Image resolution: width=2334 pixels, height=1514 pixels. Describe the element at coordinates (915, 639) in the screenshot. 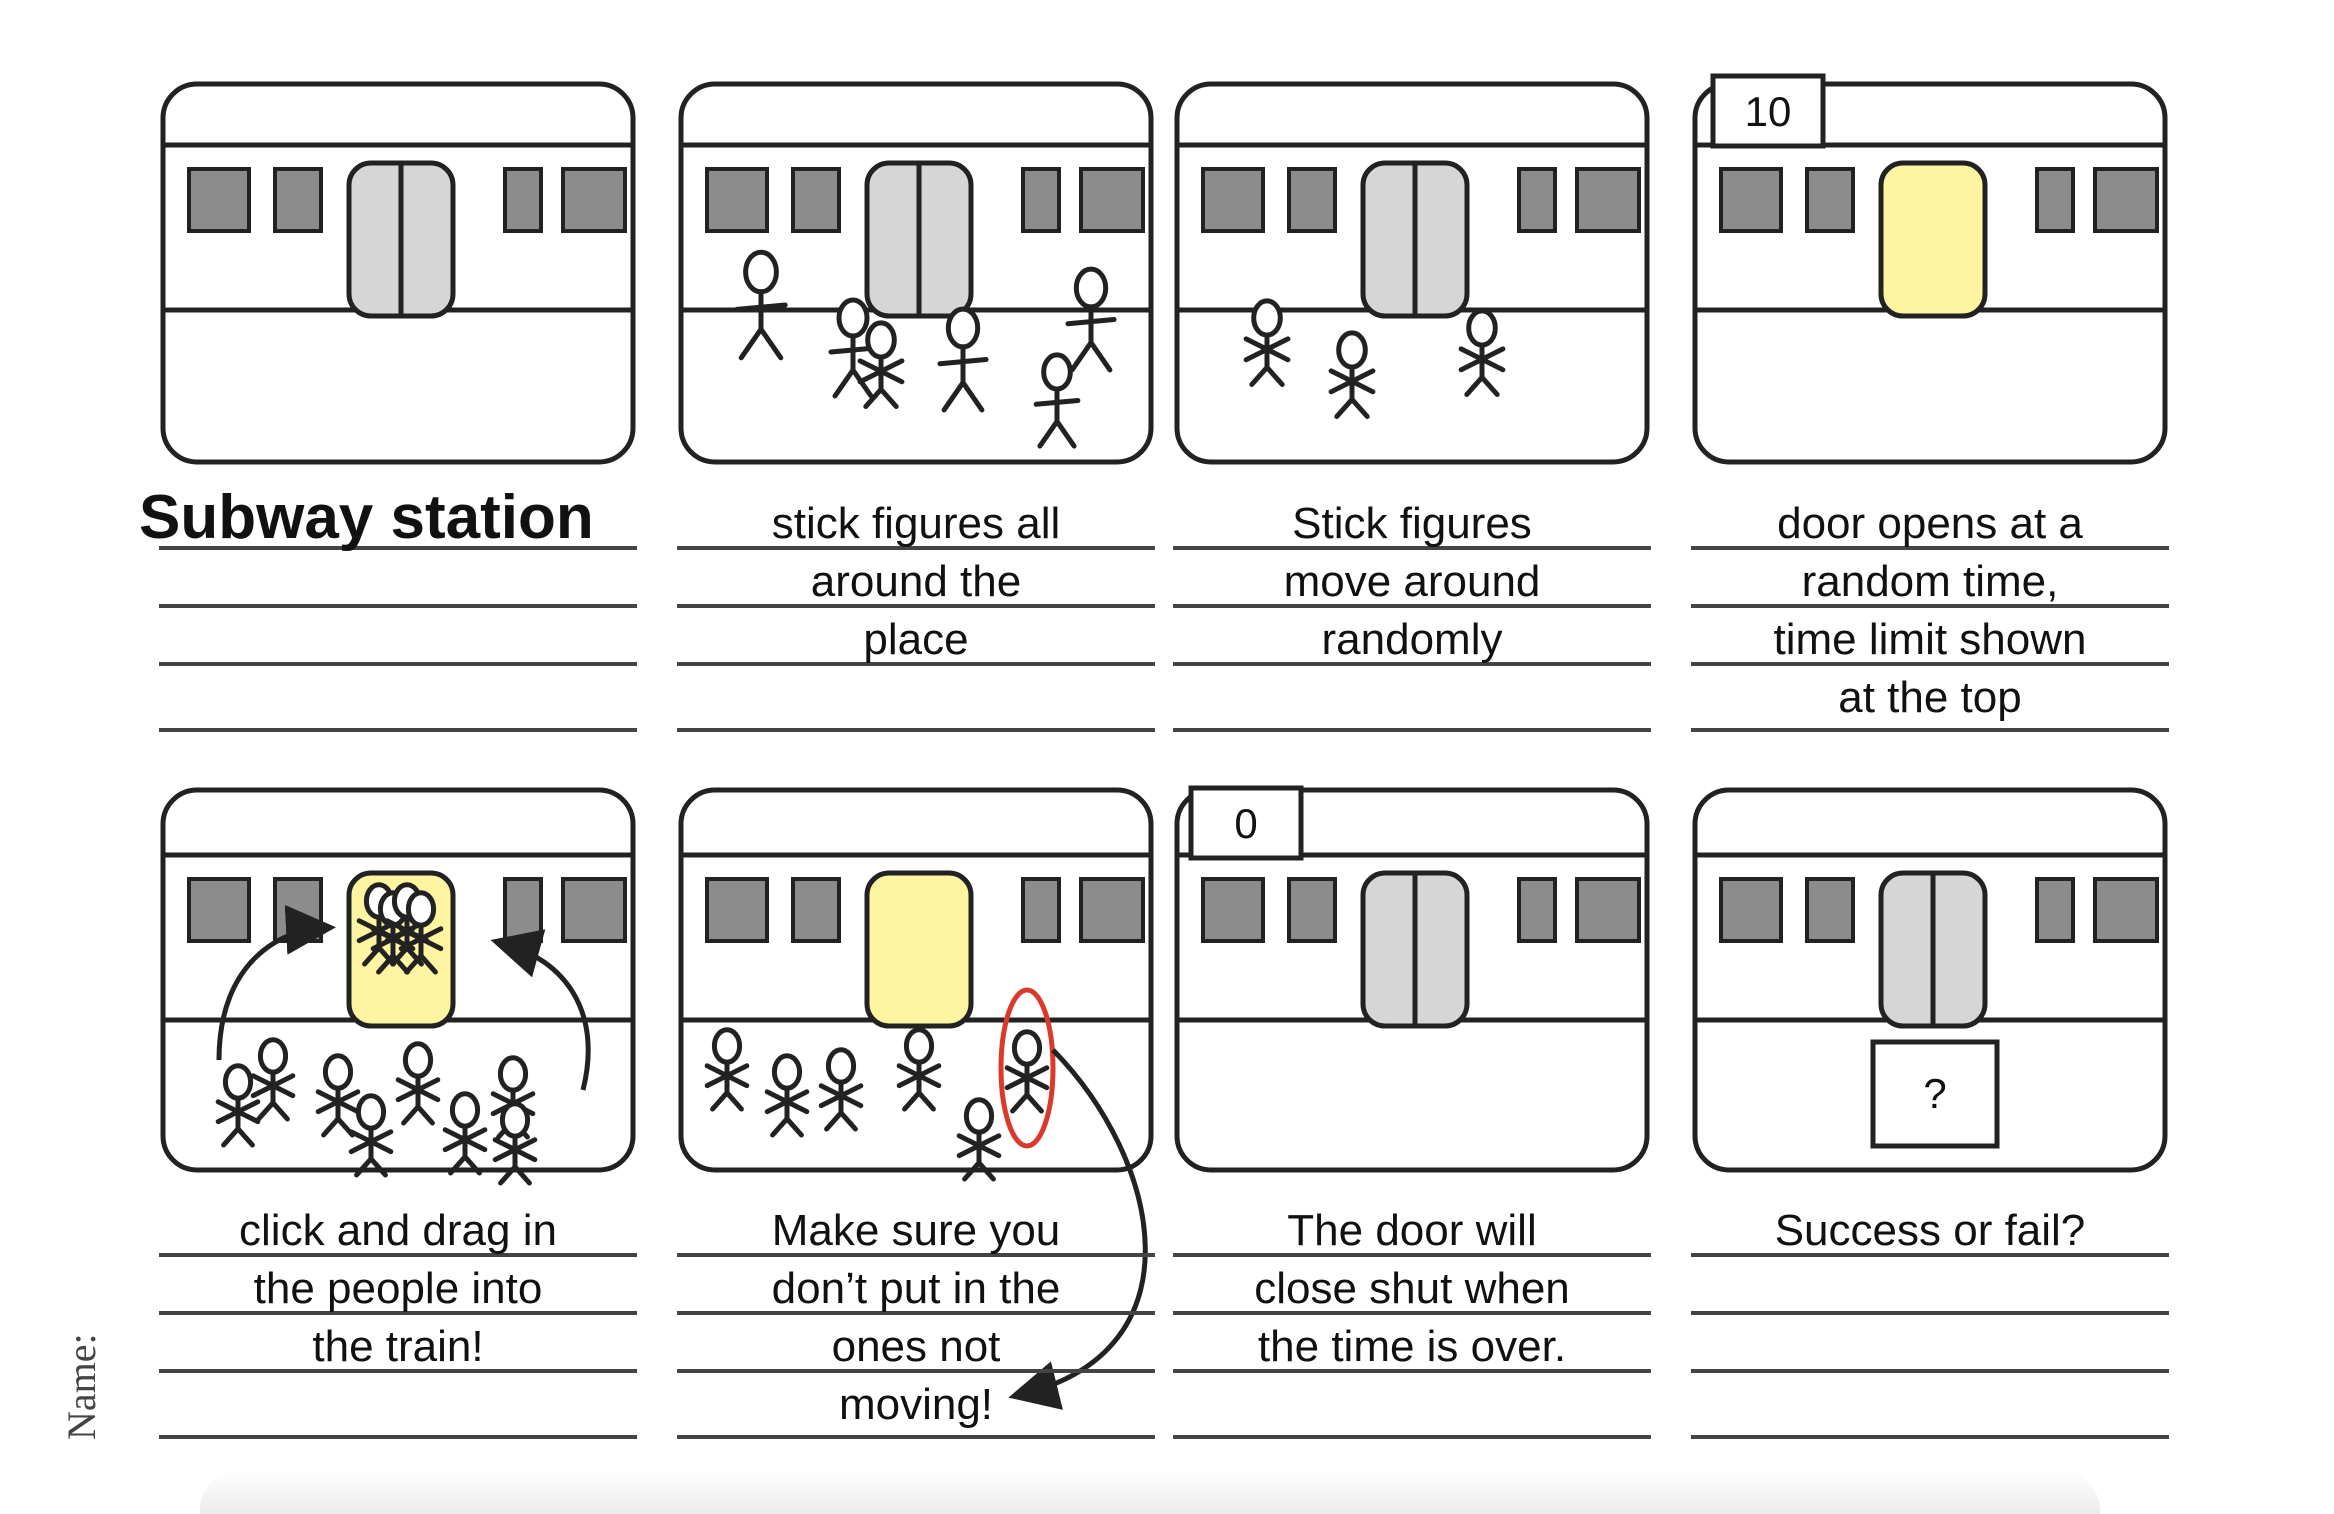

I see `caption-text: place` at that location.